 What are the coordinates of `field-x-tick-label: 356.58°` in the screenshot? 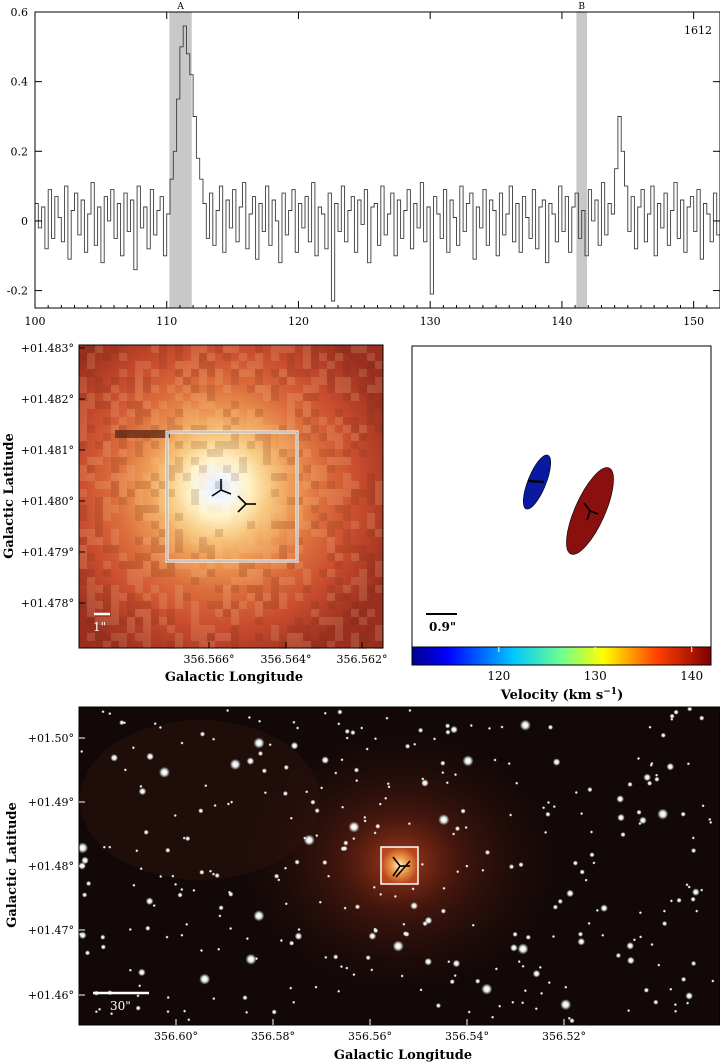 It's located at (273, 1036).